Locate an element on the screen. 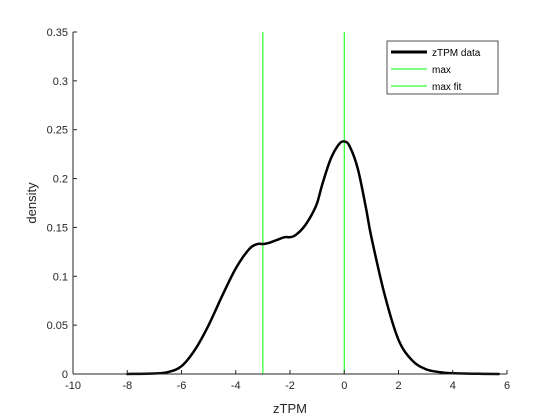 This screenshot has width=560, height=420. y-tick-label: 0.05 is located at coordinates (57, 326).